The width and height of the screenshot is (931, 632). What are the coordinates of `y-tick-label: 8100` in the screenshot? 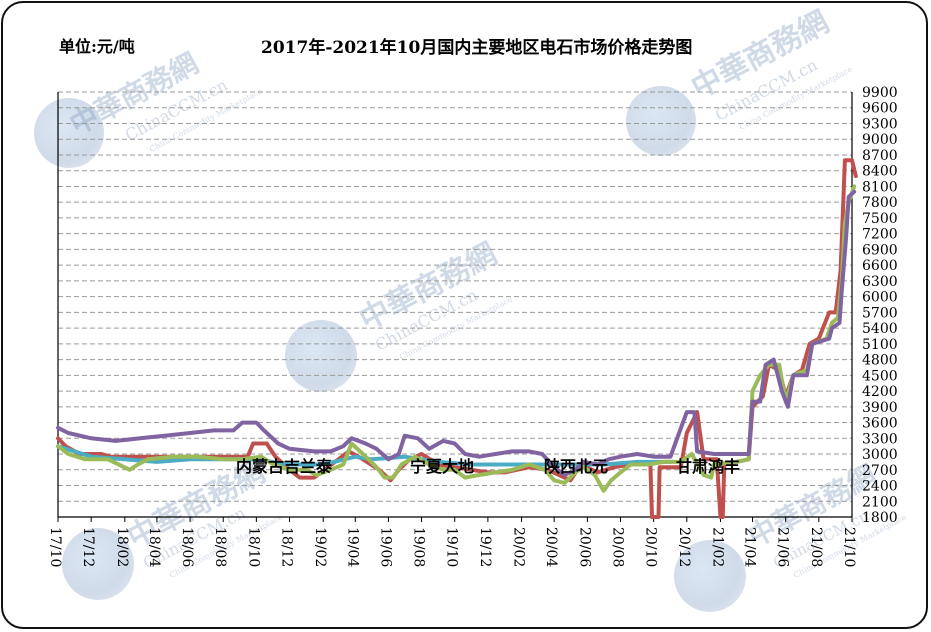 It's located at (880, 187).